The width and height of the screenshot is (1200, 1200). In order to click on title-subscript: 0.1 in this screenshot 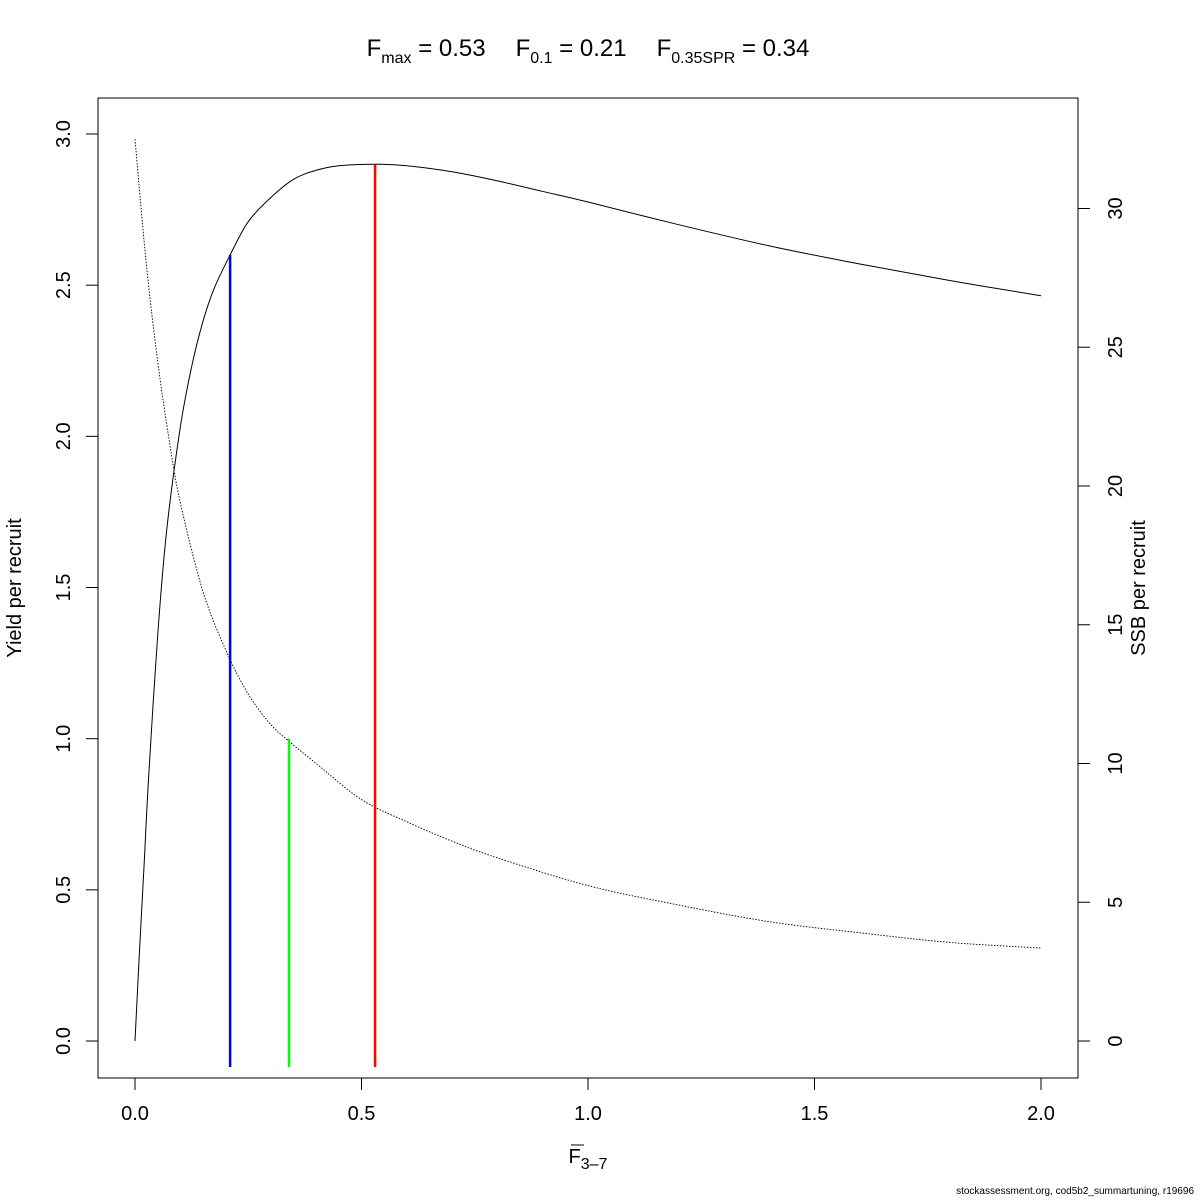, I will do `click(541, 58)`.